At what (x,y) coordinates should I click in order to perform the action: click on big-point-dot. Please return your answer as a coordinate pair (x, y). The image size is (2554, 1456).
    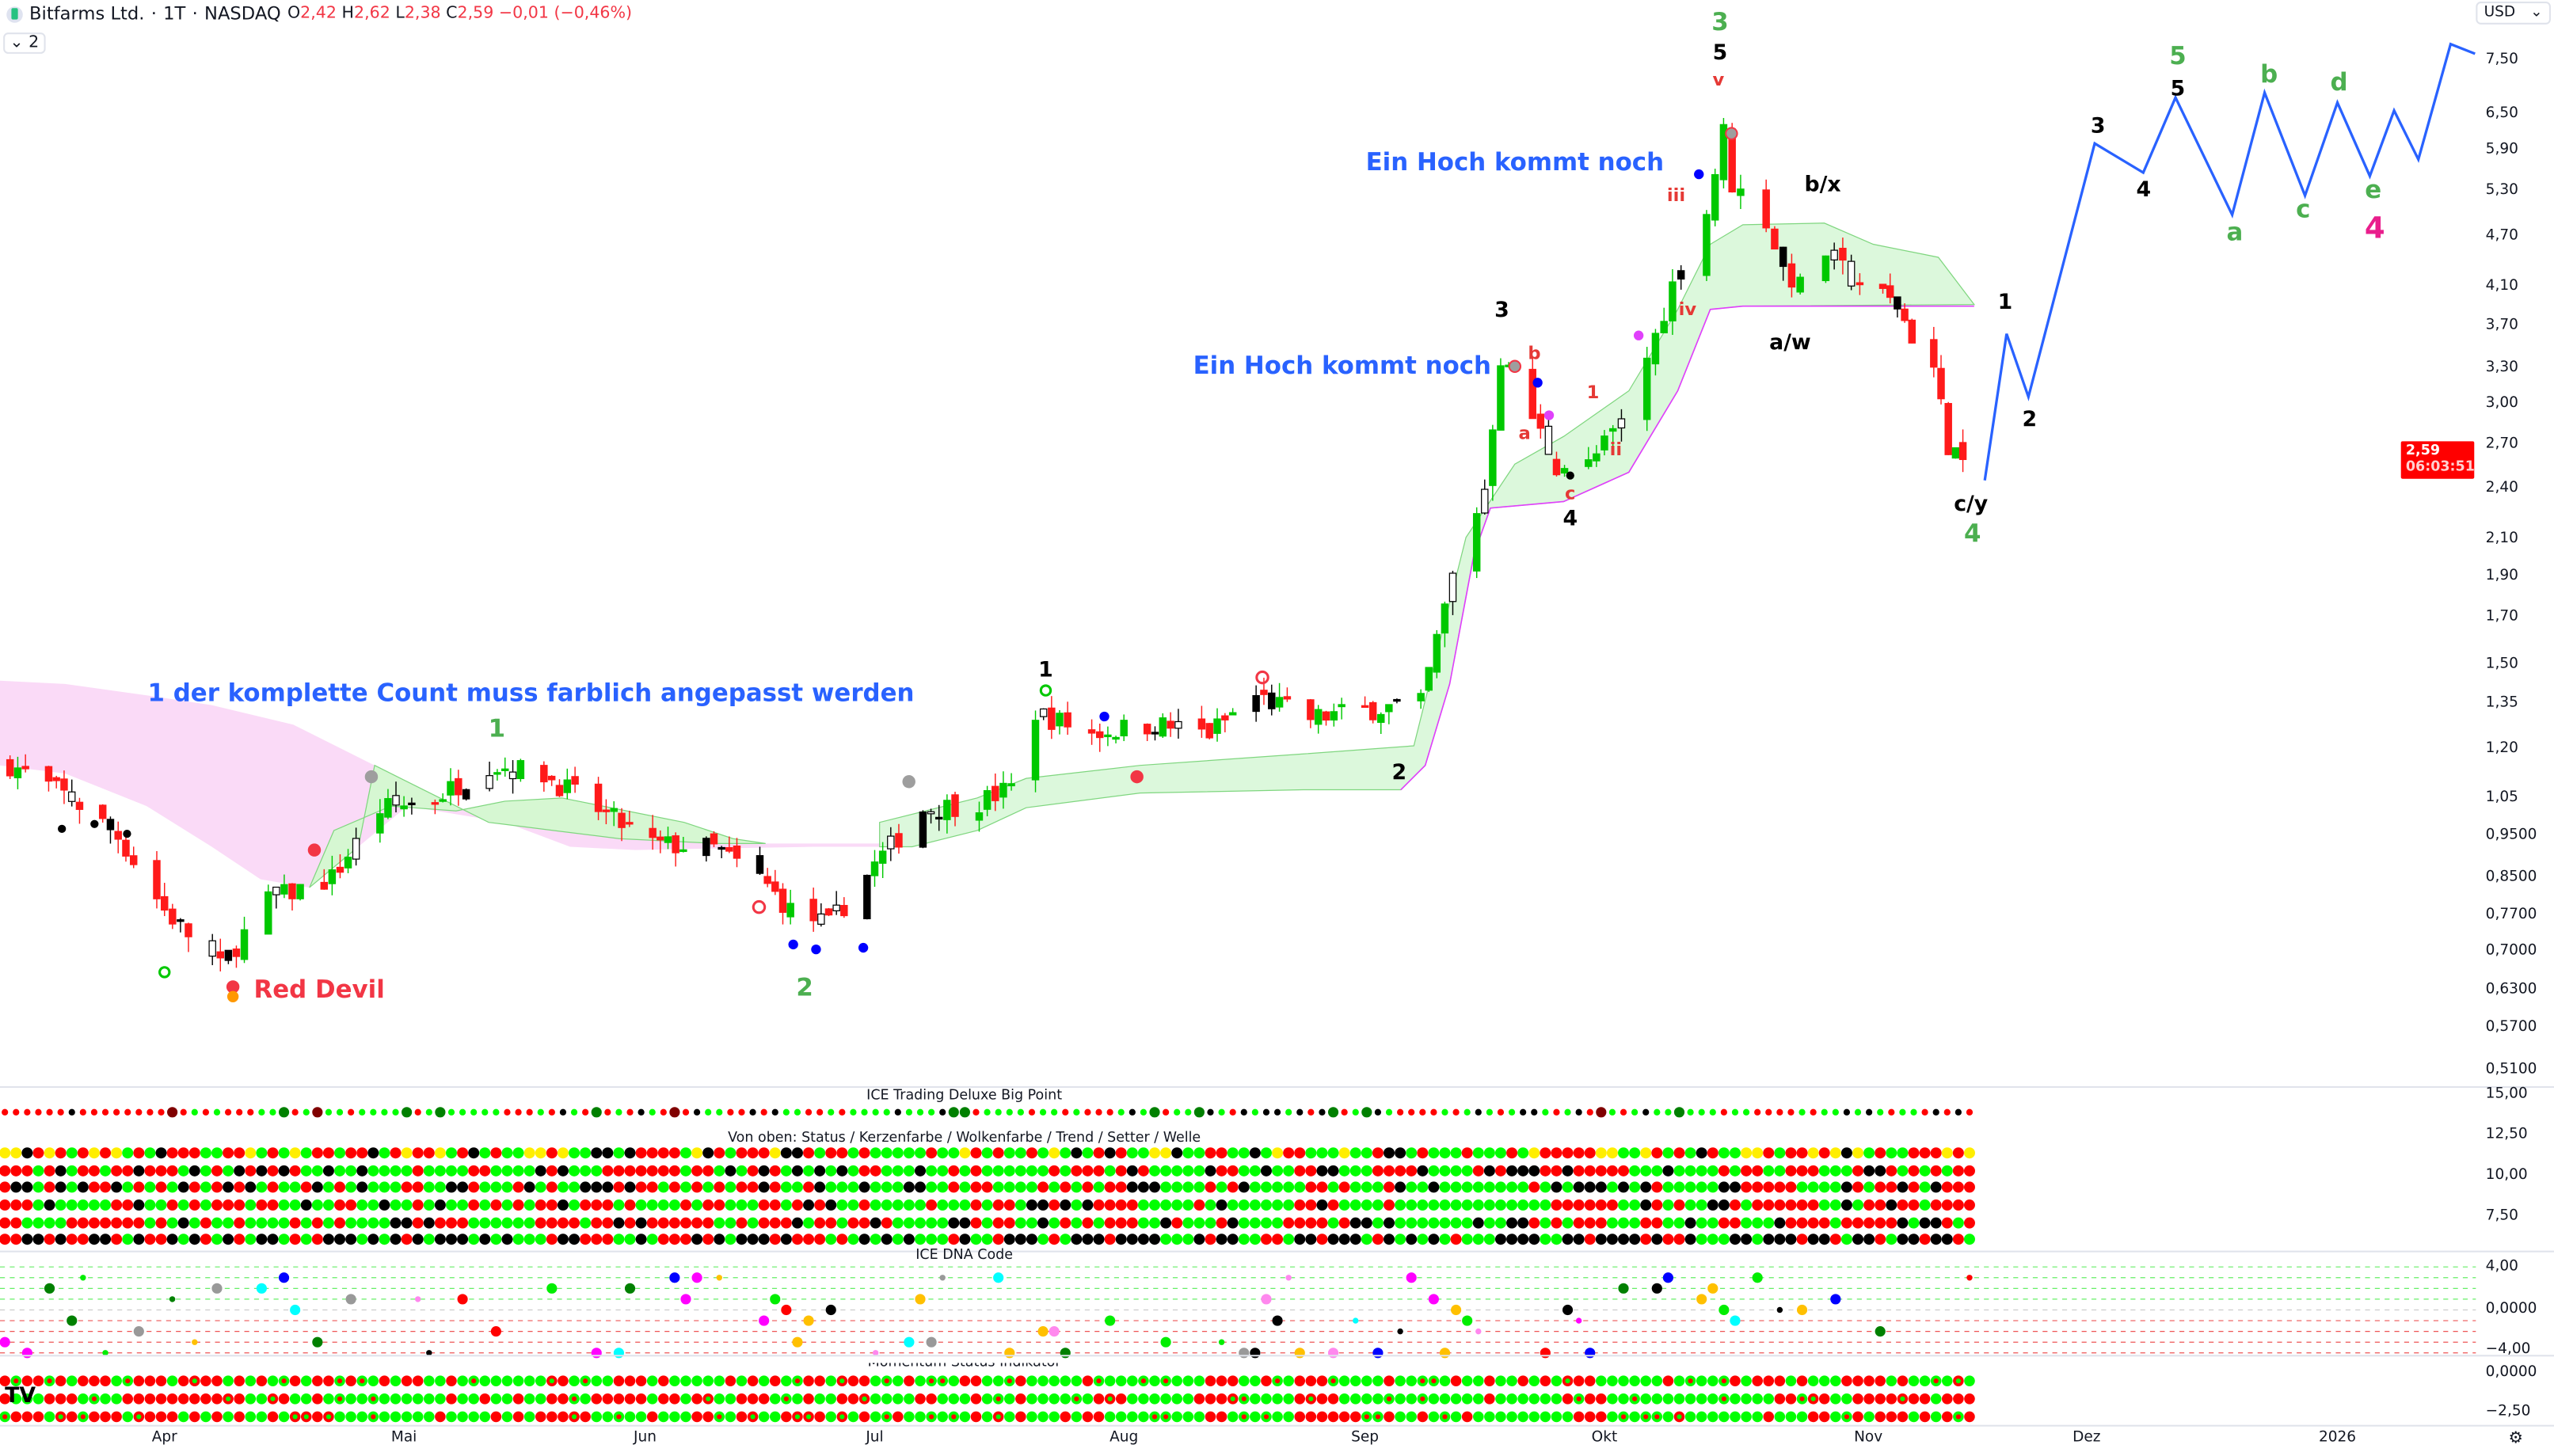
    Looking at the image, I should click on (1891, 1112).